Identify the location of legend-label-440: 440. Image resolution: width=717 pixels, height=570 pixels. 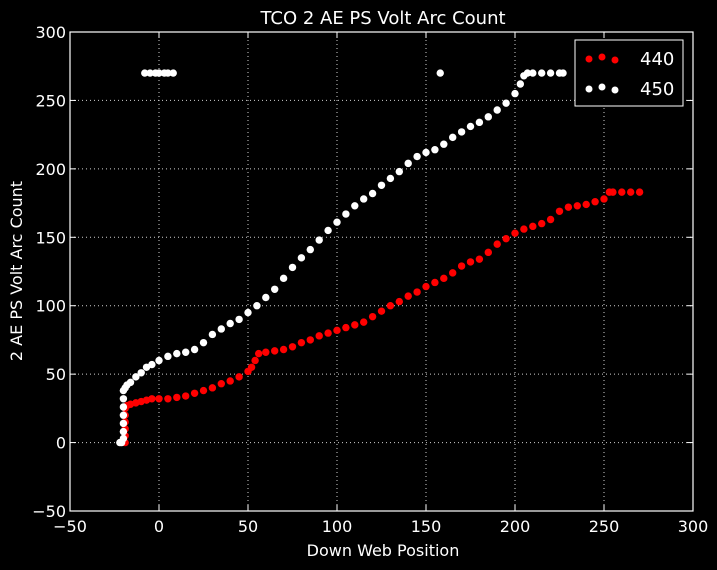
(657, 59).